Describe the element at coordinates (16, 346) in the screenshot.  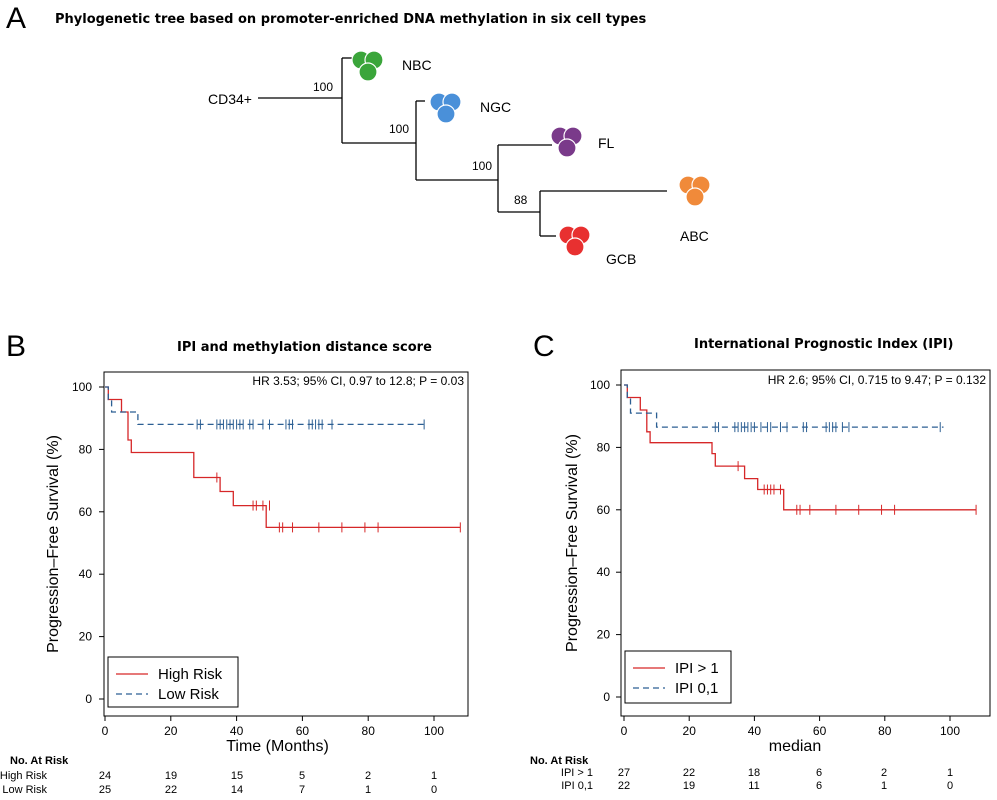
I see `panel-label-b: B` at that location.